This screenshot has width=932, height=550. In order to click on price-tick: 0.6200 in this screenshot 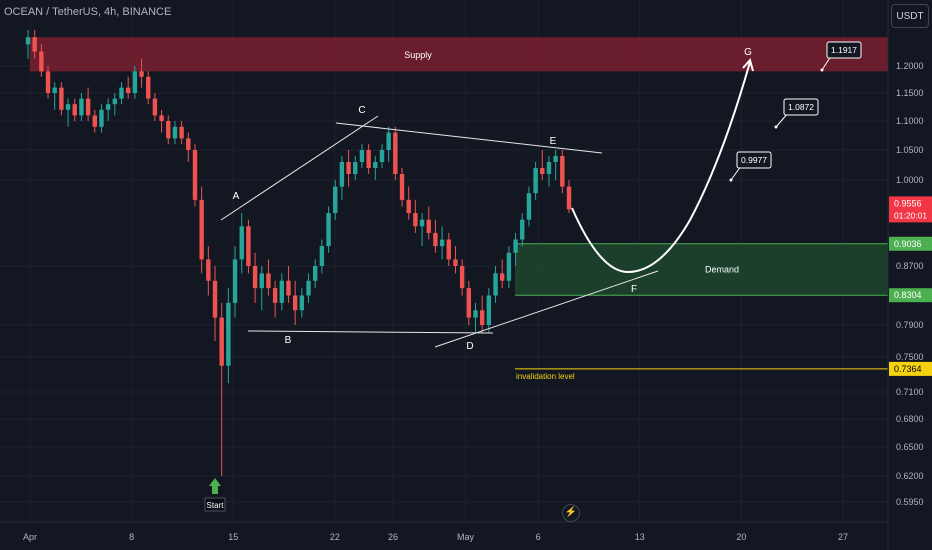, I will do `click(910, 476)`.